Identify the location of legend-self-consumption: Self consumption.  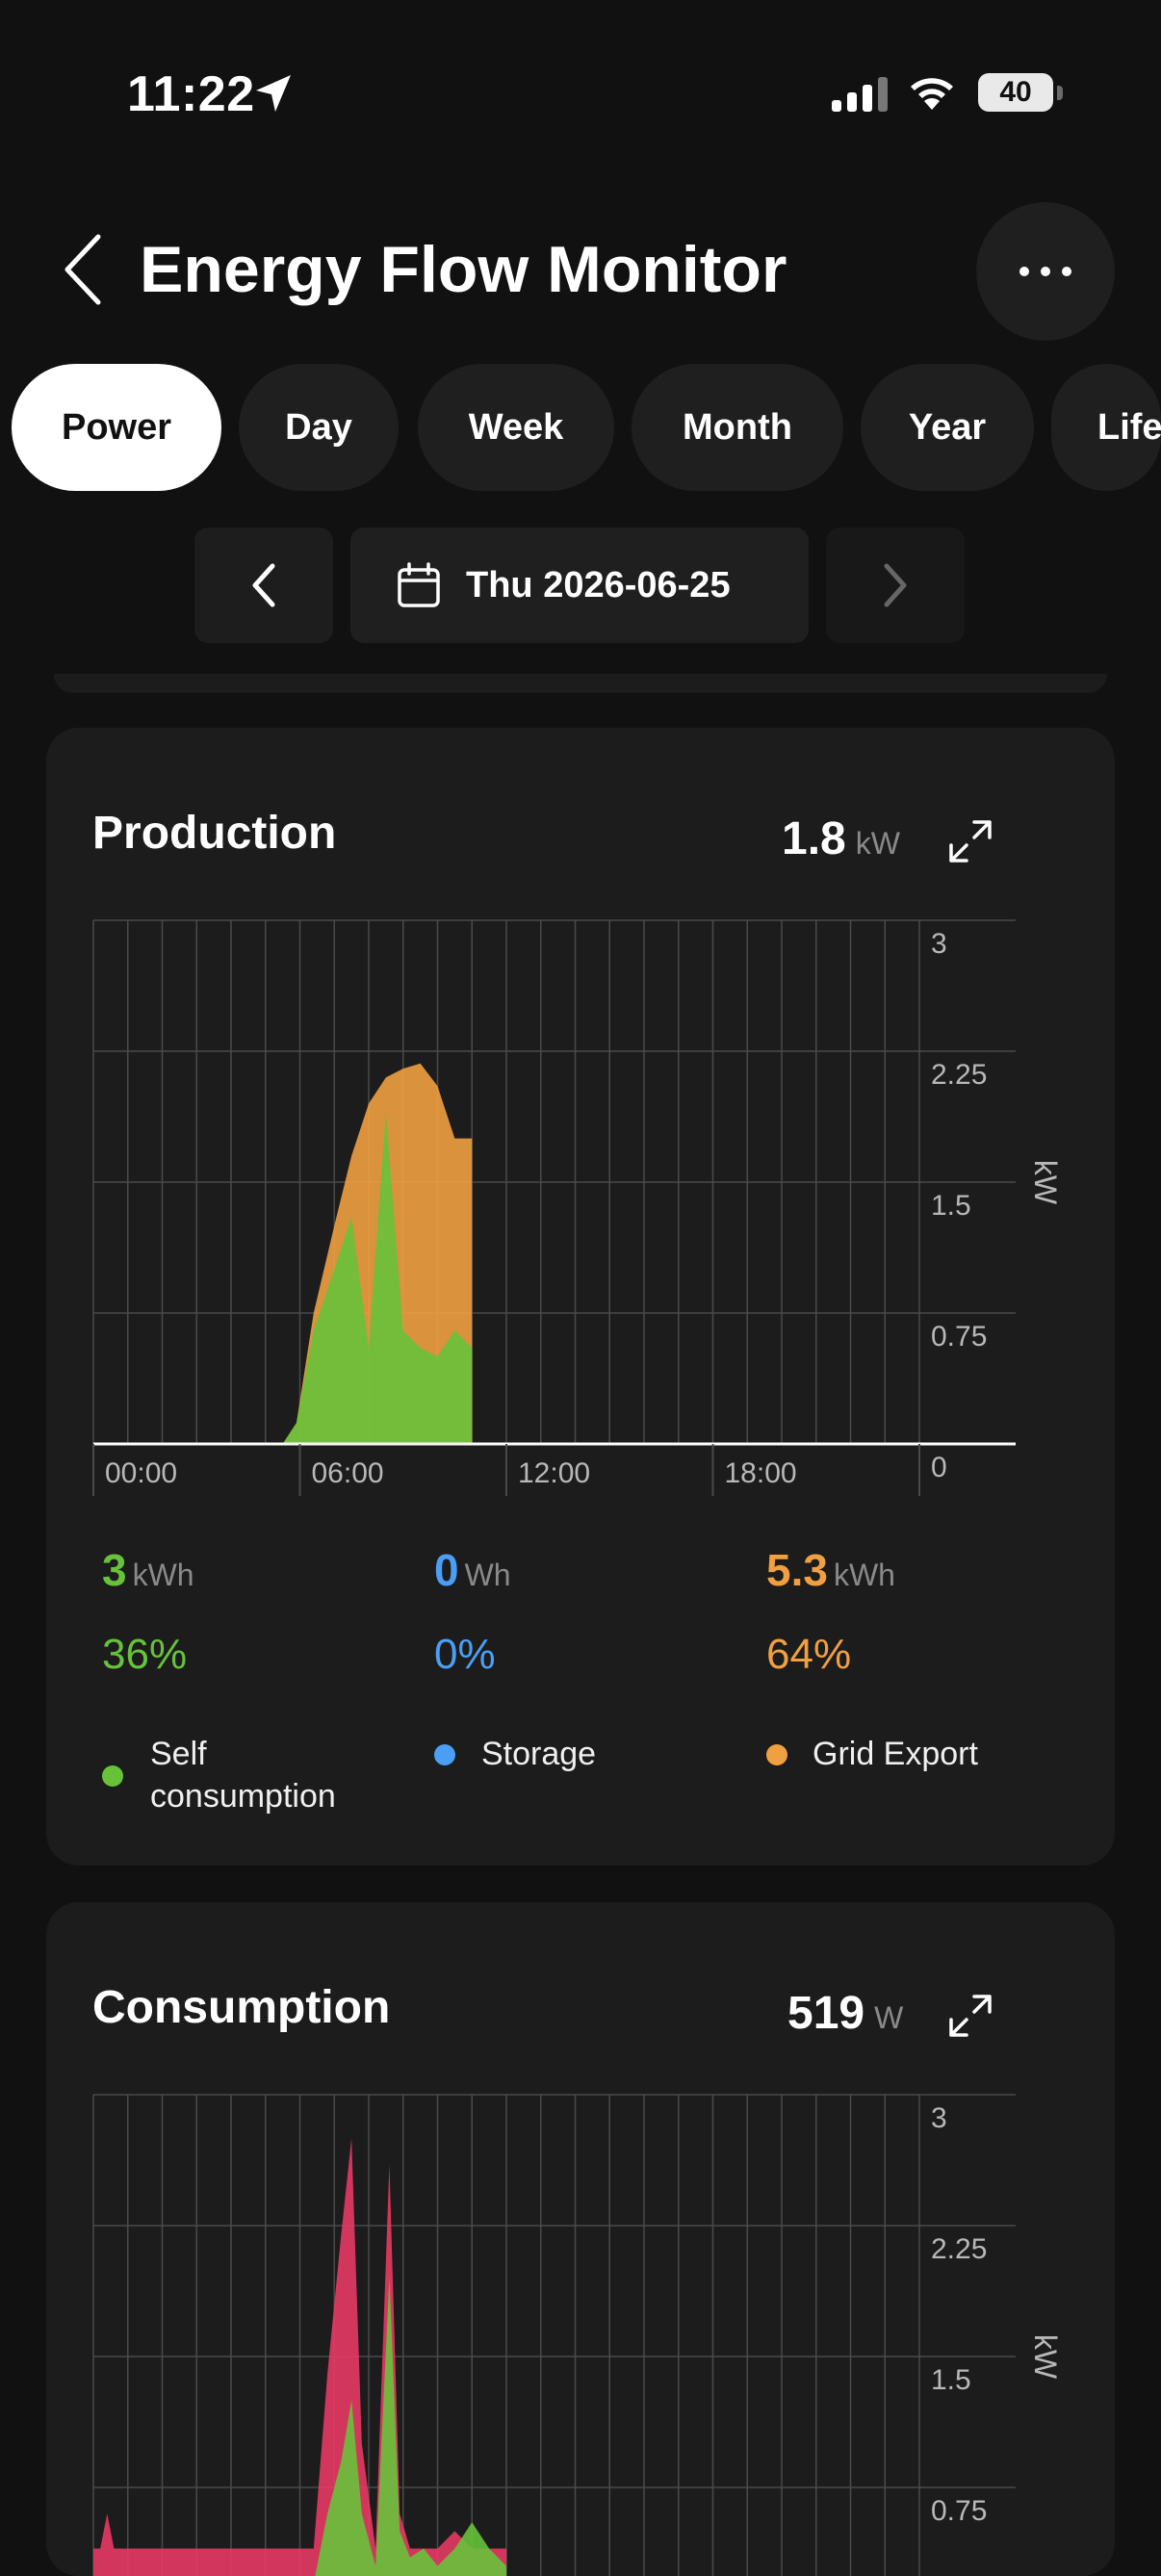
(243, 1776).